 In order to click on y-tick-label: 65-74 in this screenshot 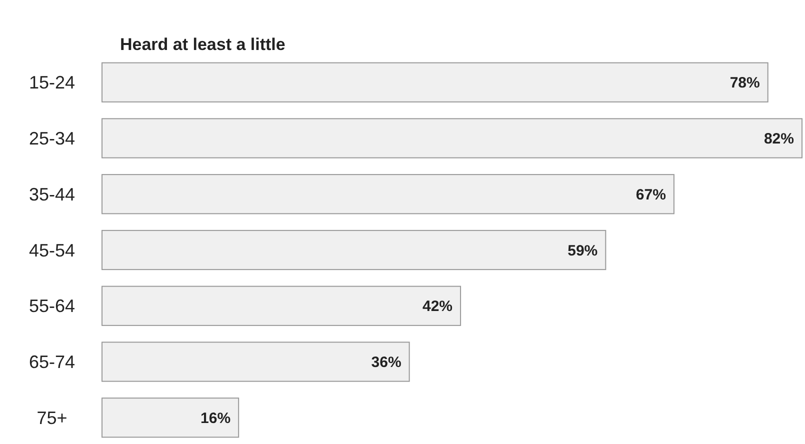, I will do `click(52, 362)`.